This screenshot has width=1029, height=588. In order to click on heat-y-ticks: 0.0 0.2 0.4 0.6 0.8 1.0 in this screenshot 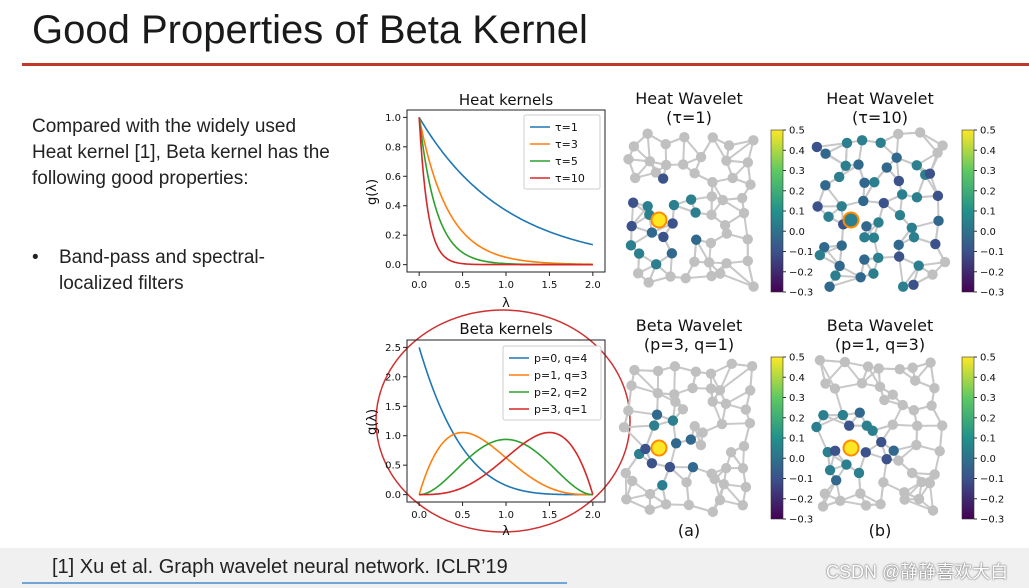, I will do `click(396, 192)`.